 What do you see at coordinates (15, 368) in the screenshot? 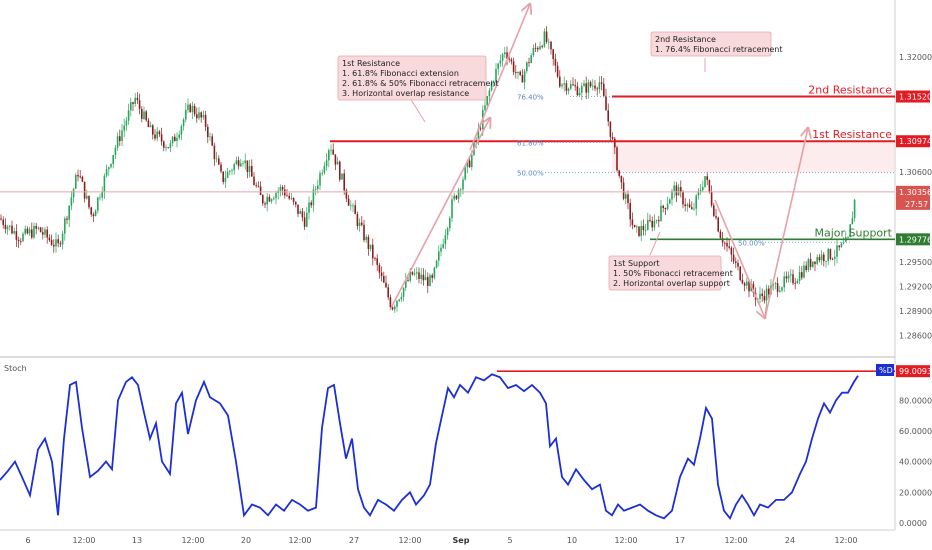
I see `stoch-title: Stoch` at bounding box center [15, 368].